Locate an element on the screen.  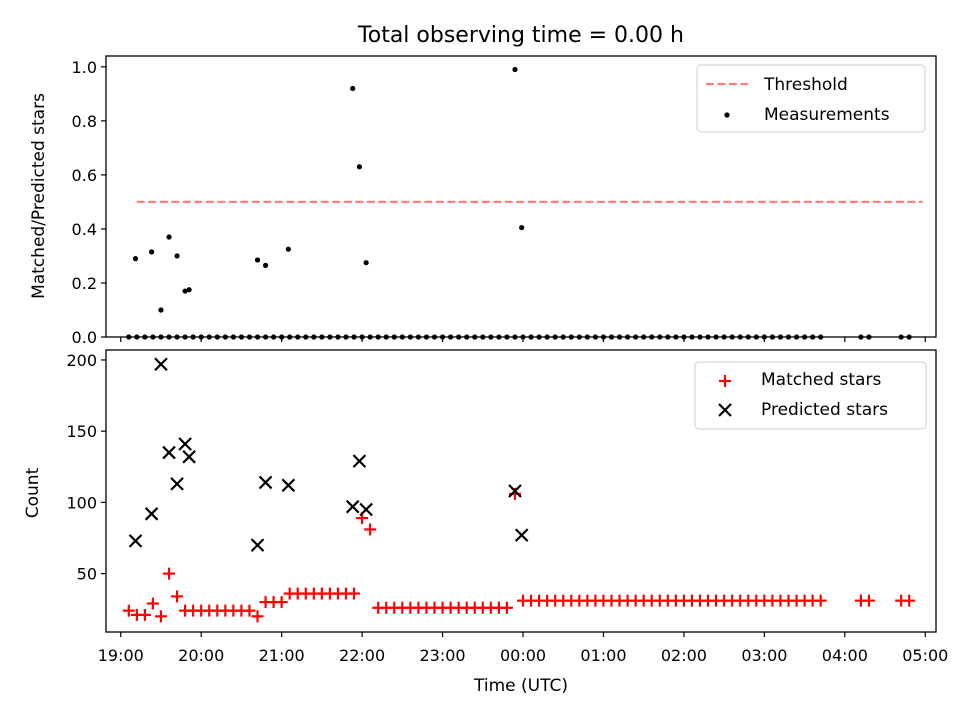
x-tick-label: 23:00 is located at coordinates (443, 655).